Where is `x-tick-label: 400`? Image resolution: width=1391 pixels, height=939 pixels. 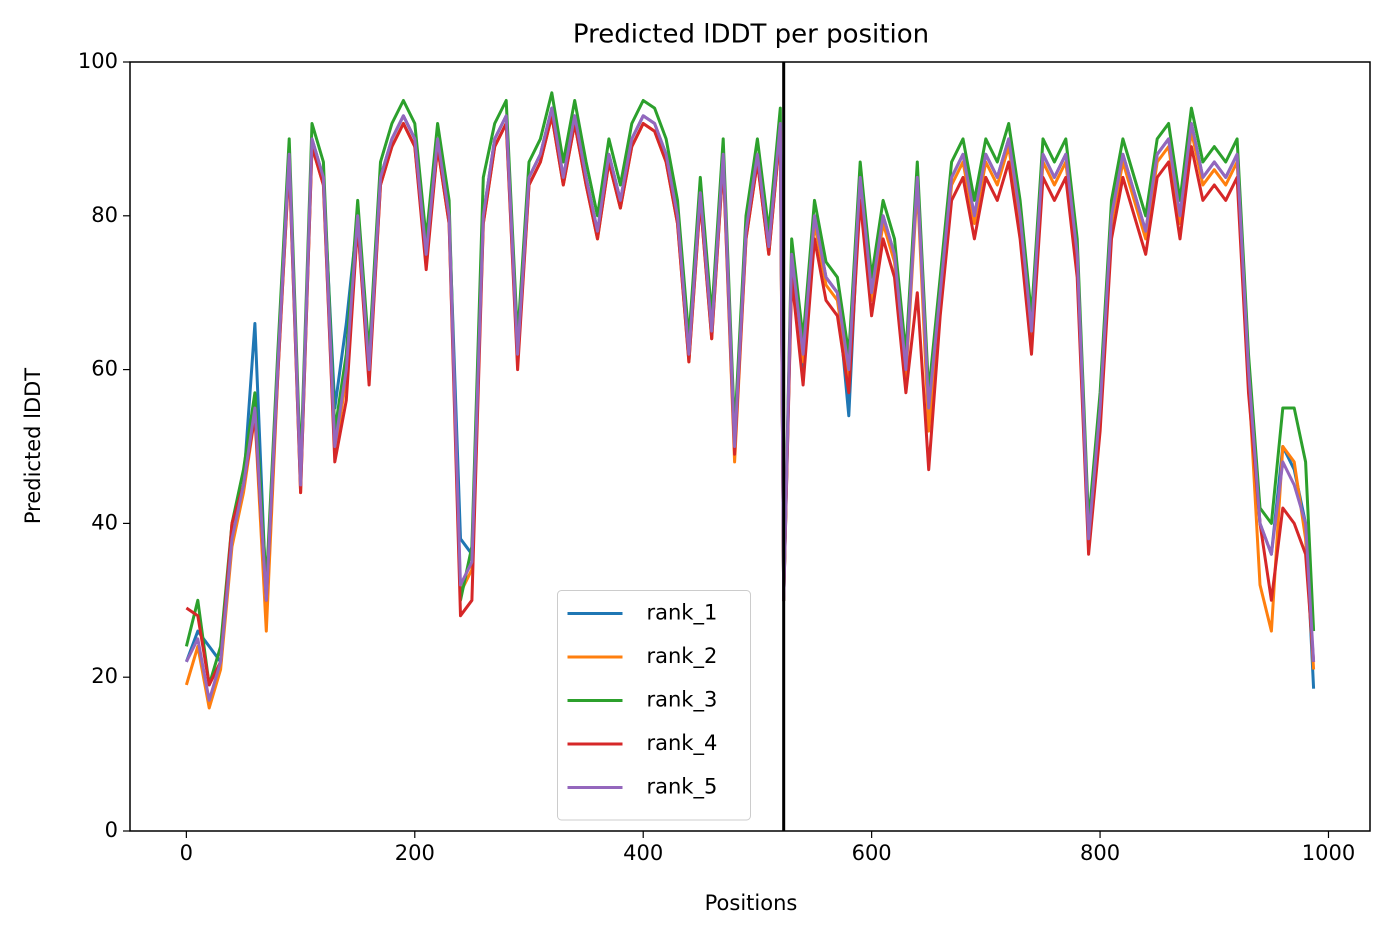 x-tick-label: 400 is located at coordinates (643, 853).